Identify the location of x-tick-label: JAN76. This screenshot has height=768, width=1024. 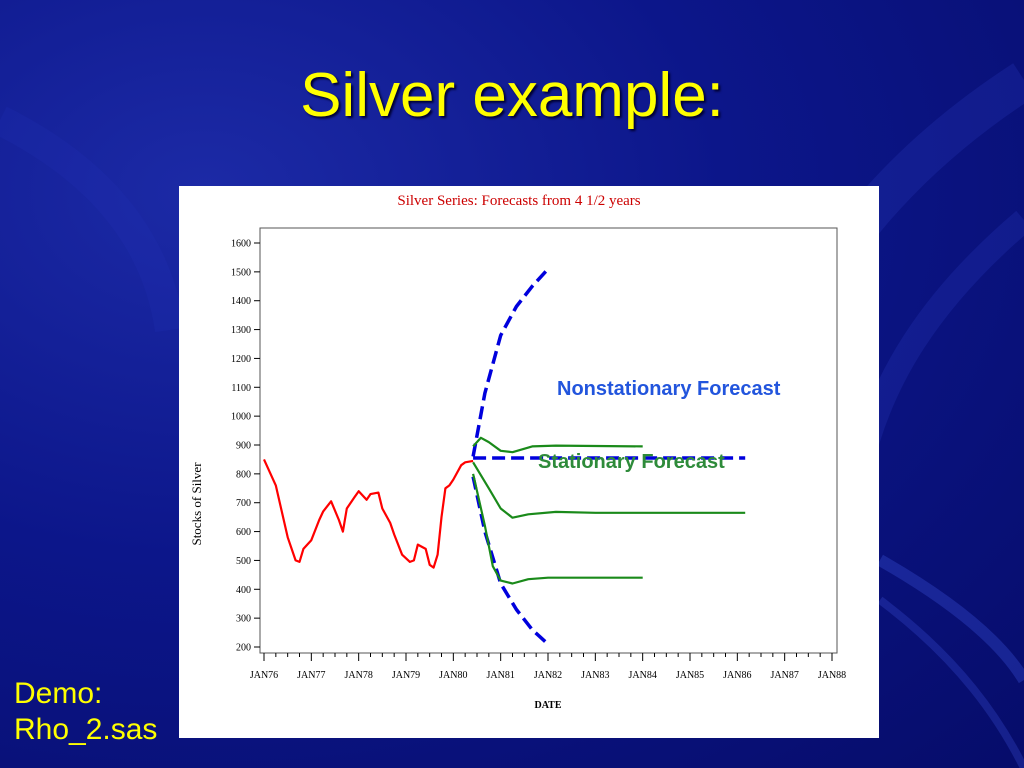
(264, 675).